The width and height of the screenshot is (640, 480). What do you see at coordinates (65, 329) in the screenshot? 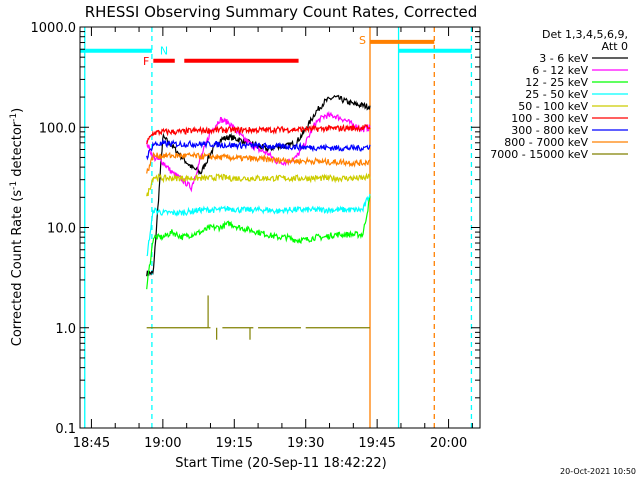
I see `y-tick-label: 1.0` at bounding box center [65, 329].